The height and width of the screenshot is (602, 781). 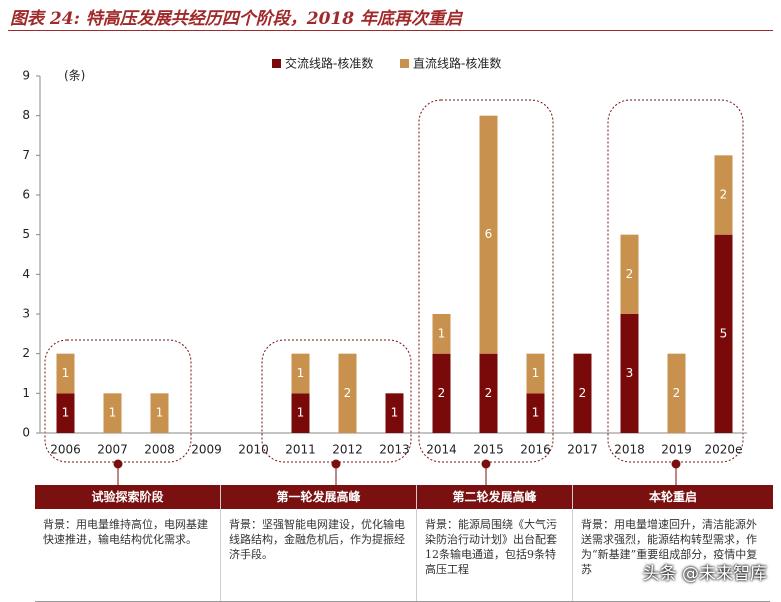 I want to click on x-tick-label: 2016, so click(x=535, y=450).